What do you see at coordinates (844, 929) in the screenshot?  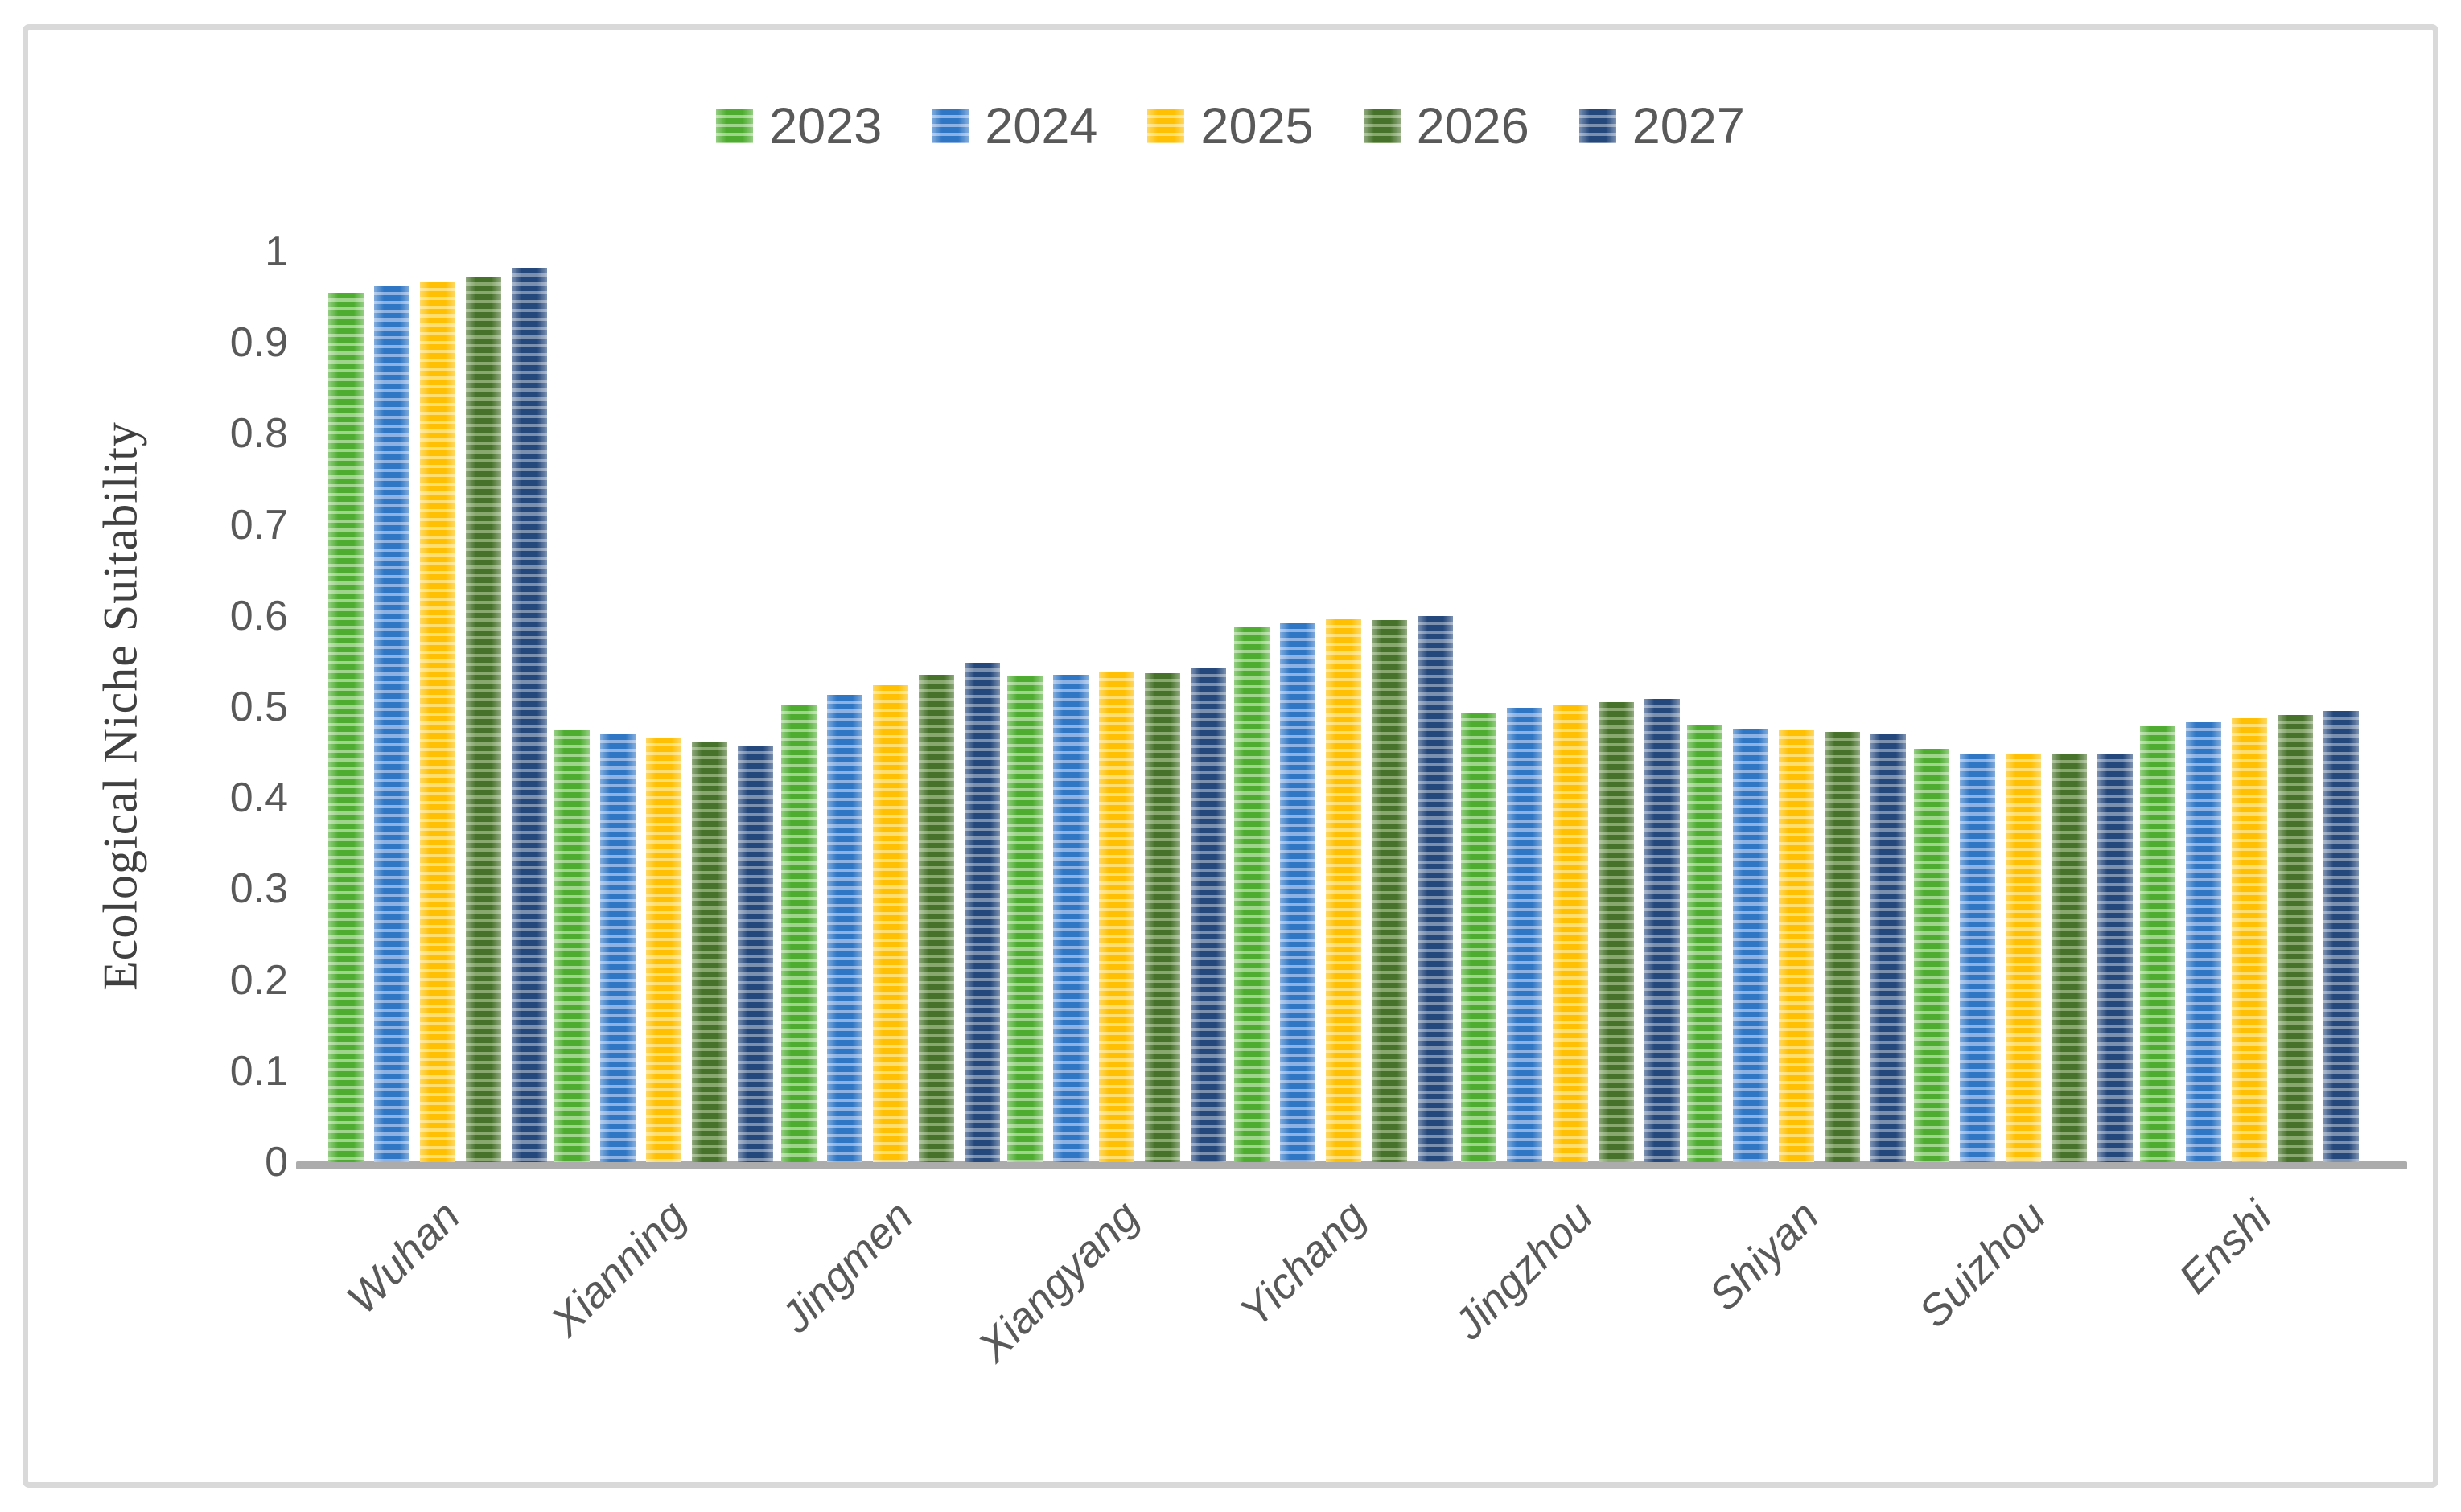 I see `bar-jingmen-2024` at bounding box center [844, 929].